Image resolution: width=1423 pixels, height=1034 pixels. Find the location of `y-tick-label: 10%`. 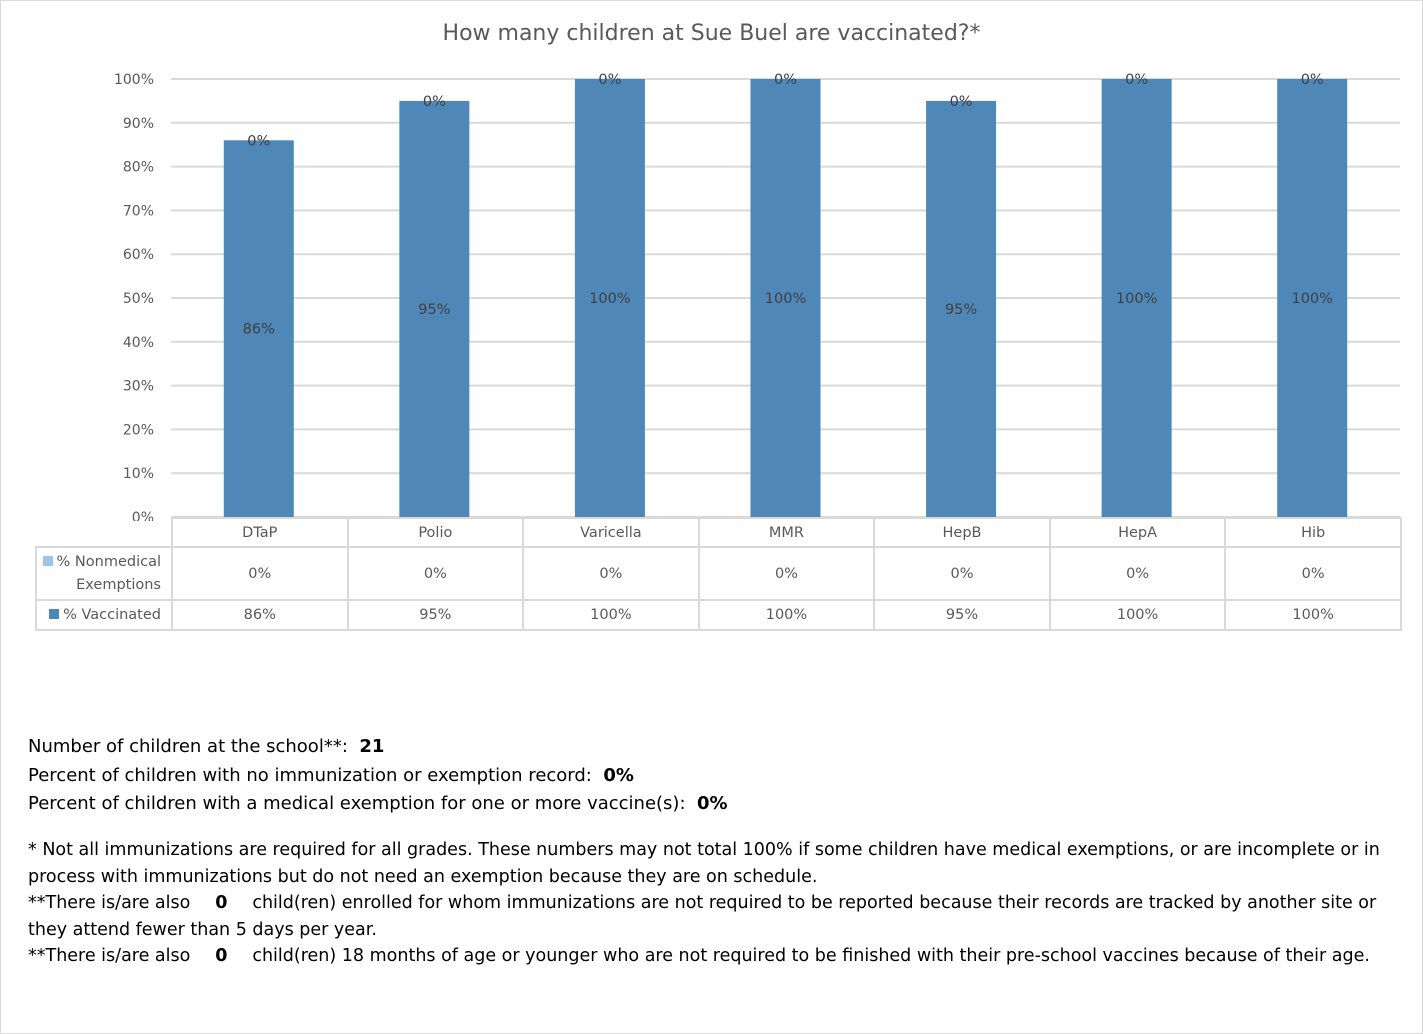

y-tick-label: 10% is located at coordinates (138, 474).